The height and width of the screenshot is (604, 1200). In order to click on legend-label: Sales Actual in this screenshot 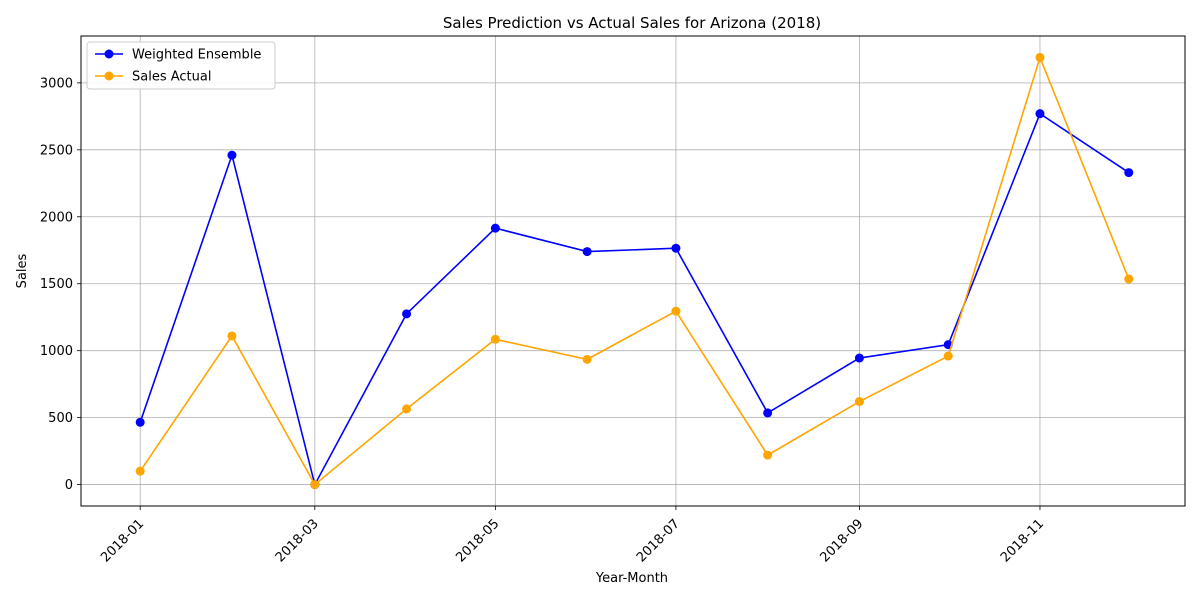, I will do `click(171, 77)`.